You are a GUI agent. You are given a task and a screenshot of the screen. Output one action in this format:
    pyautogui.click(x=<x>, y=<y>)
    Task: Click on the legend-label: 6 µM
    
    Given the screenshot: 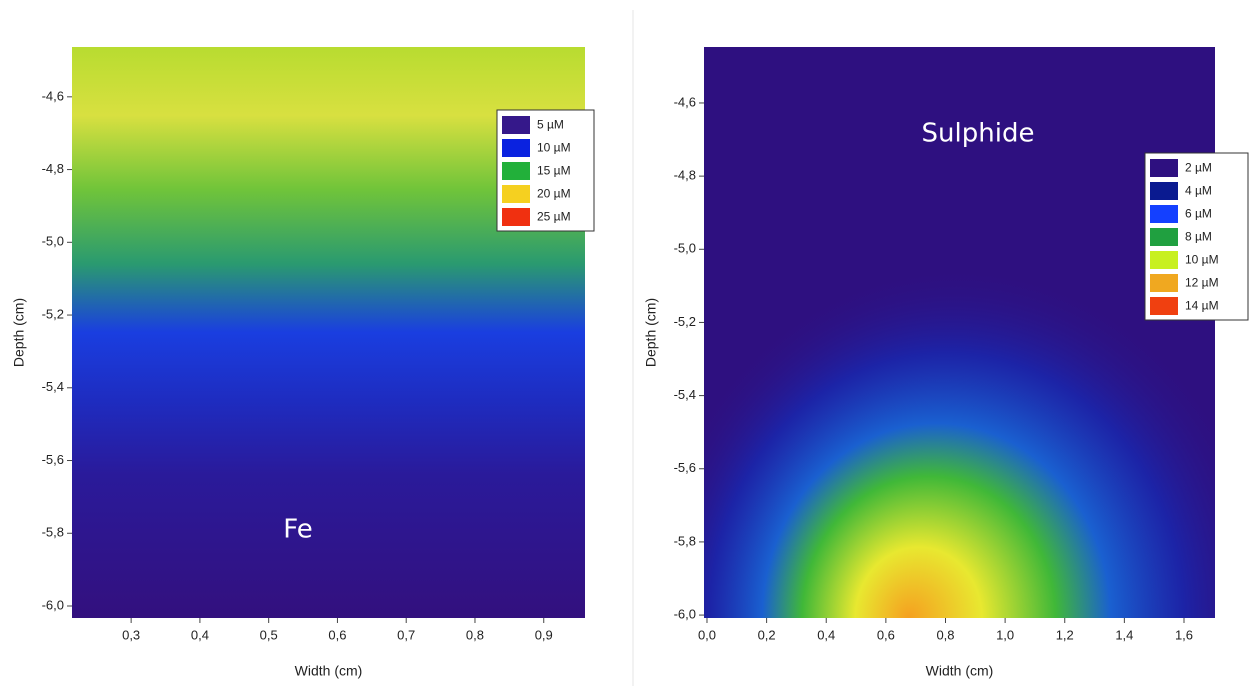 What is the action you would take?
    pyautogui.click(x=1198, y=214)
    